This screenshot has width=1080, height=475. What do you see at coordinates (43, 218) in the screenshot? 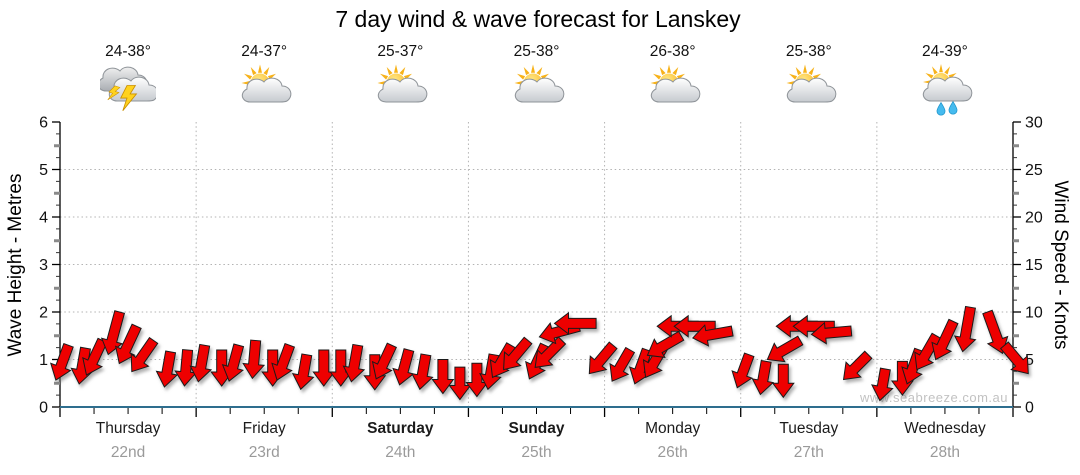
I see `left-axis-tick-label: 4` at bounding box center [43, 218].